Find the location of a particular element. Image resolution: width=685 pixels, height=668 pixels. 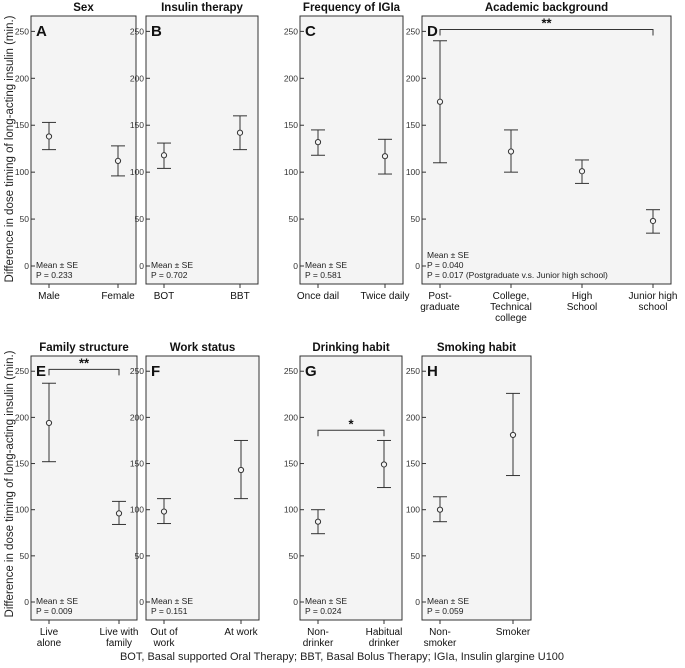

panel-title: Sex is located at coordinates (83, 8).